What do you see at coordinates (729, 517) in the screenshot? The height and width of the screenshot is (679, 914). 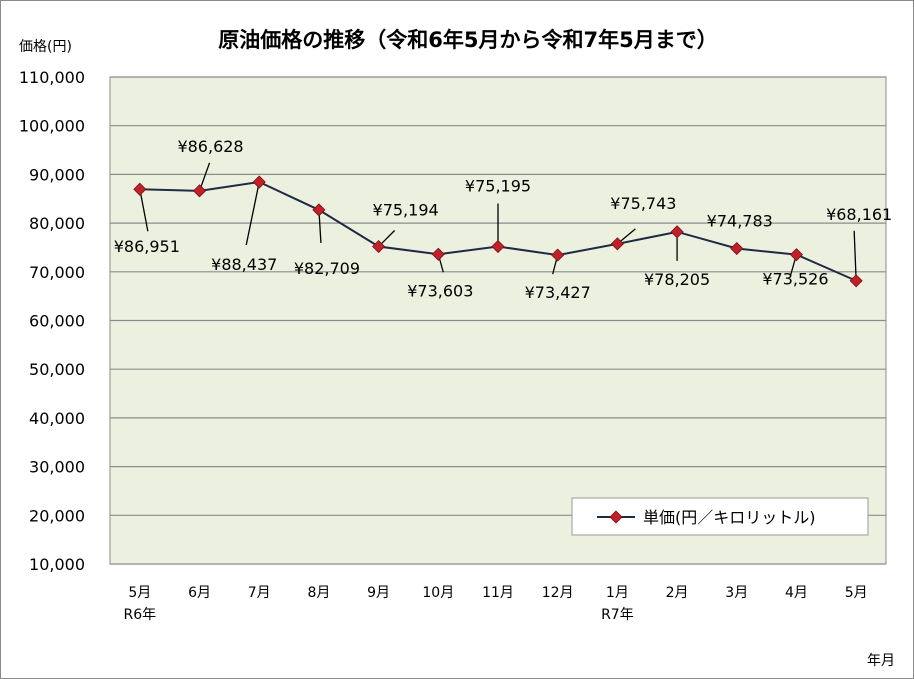 I see `legend-label: 単価(円／キロリットル)` at bounding box center [729, 517].